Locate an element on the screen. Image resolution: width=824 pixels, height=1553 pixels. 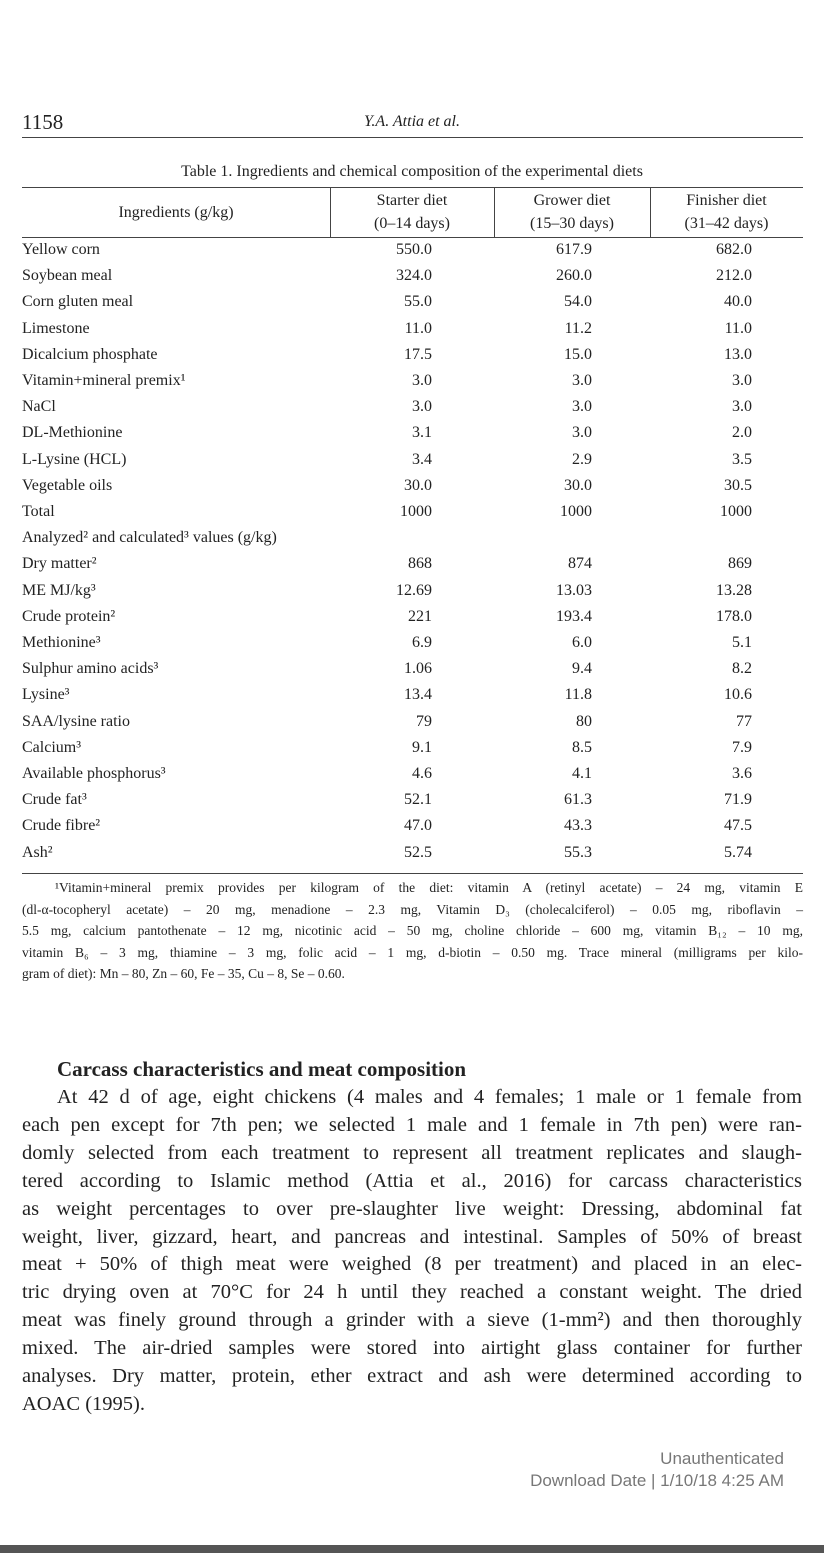
header-rule is located at coordinates (412, 137).